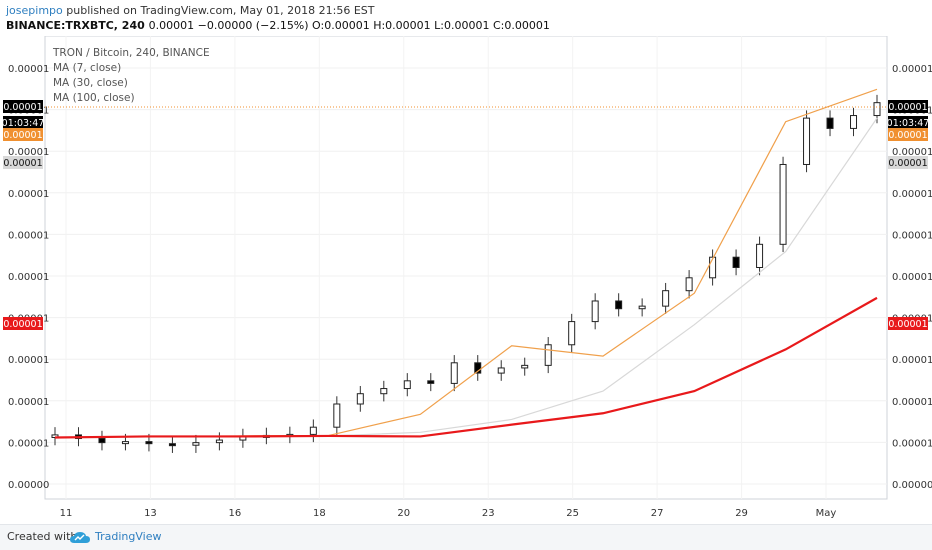  I want to click on price-label-ma30-left: 0.00001, so click(22, 163).